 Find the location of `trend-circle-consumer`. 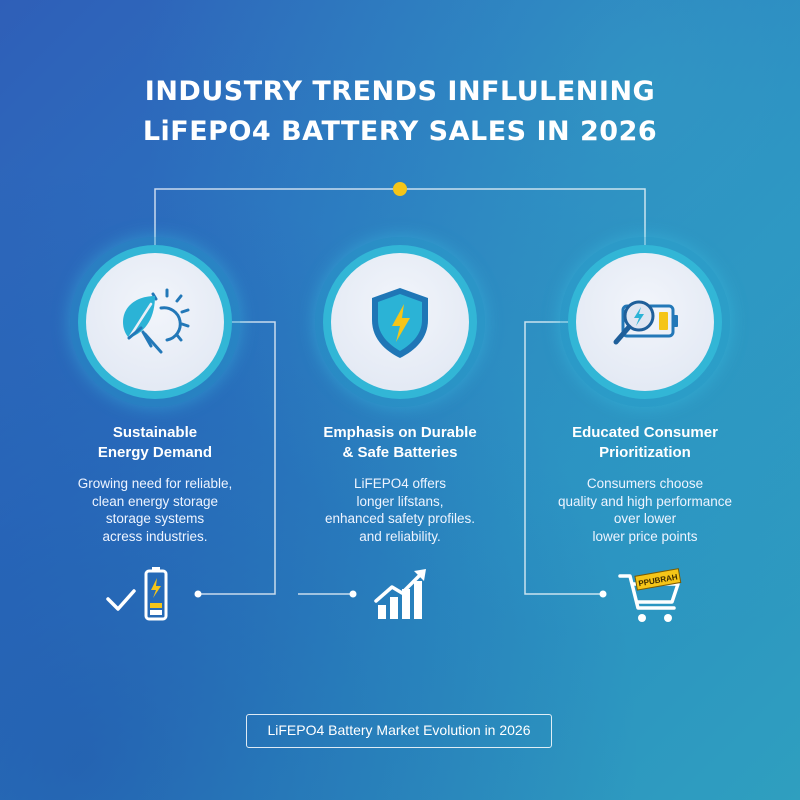

trend-circle-consumer is located at coordinates (645, 322).